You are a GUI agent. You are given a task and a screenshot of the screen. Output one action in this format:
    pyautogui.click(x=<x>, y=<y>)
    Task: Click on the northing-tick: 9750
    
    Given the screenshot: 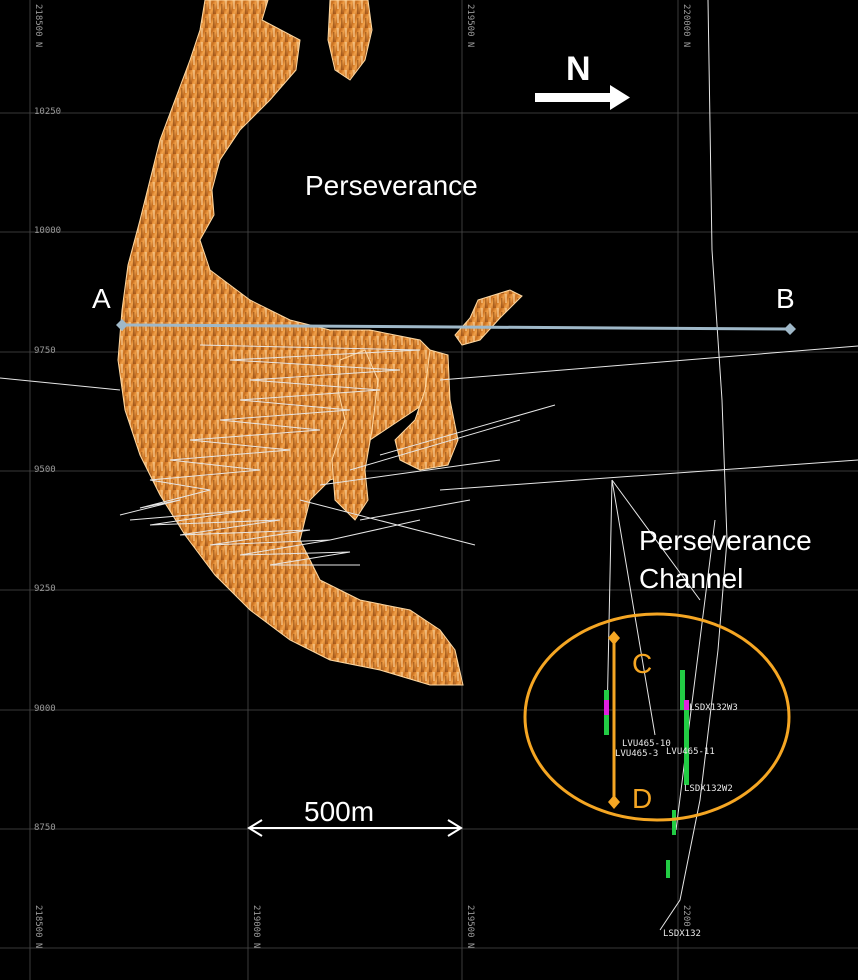 What is the action you would take?
    pyautogui.click(x=45, y=351)
    